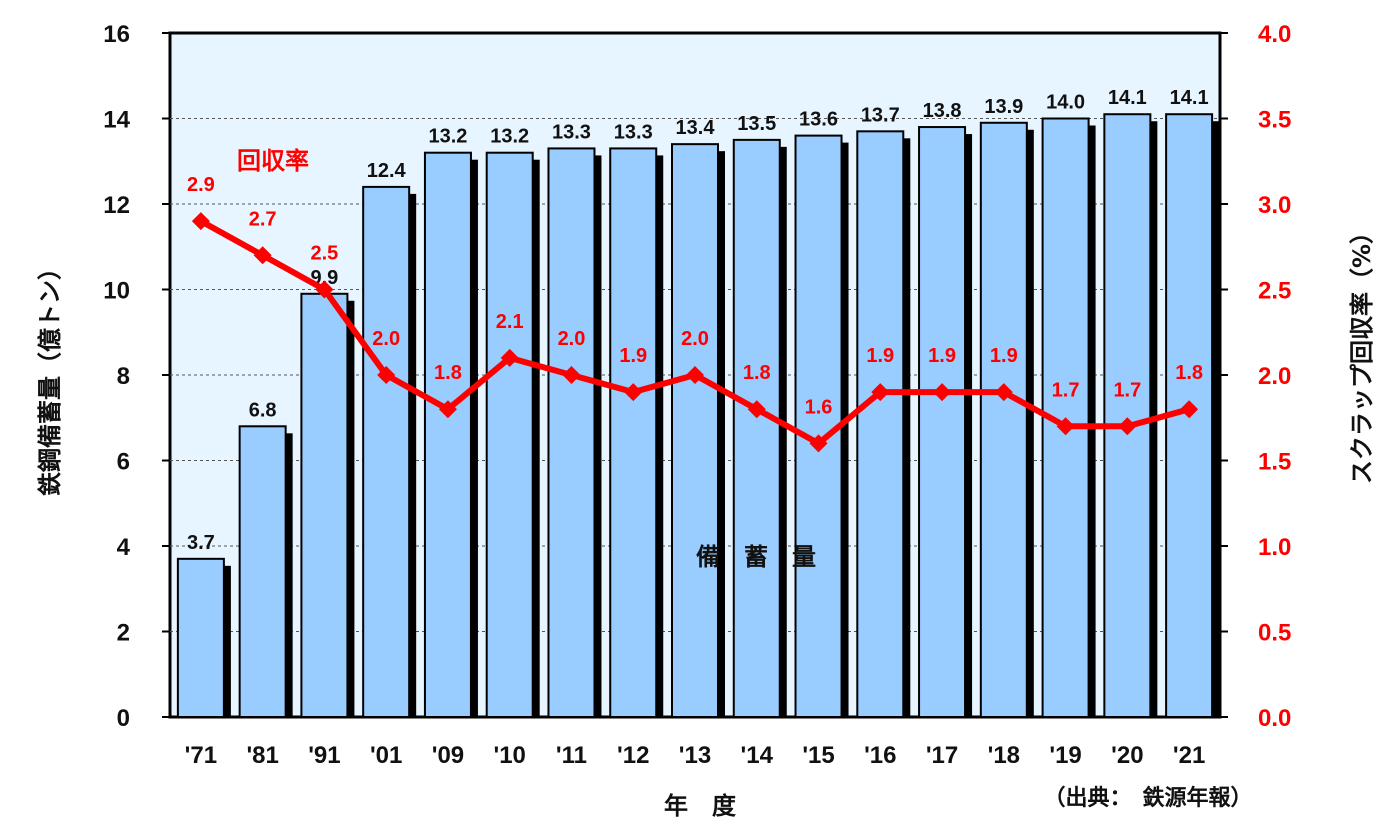  I want to click on bar-value-label: 3.7, so click(201, 543).